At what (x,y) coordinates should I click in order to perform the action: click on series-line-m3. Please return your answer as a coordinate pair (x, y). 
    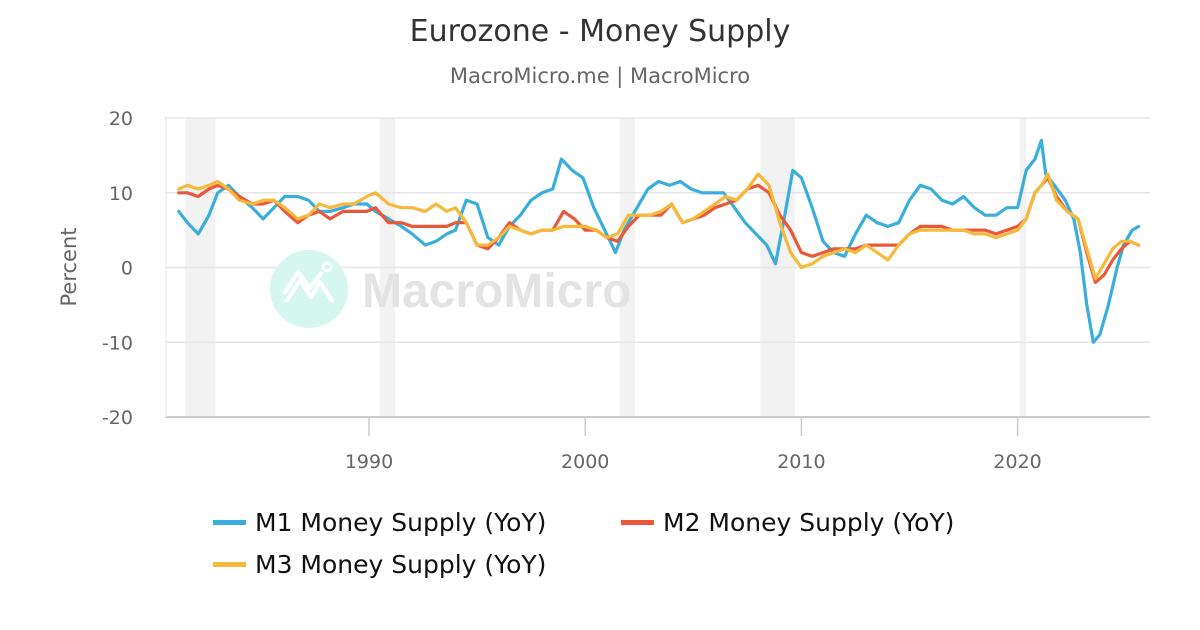
    Looking at the image, I should click on (659, 226).